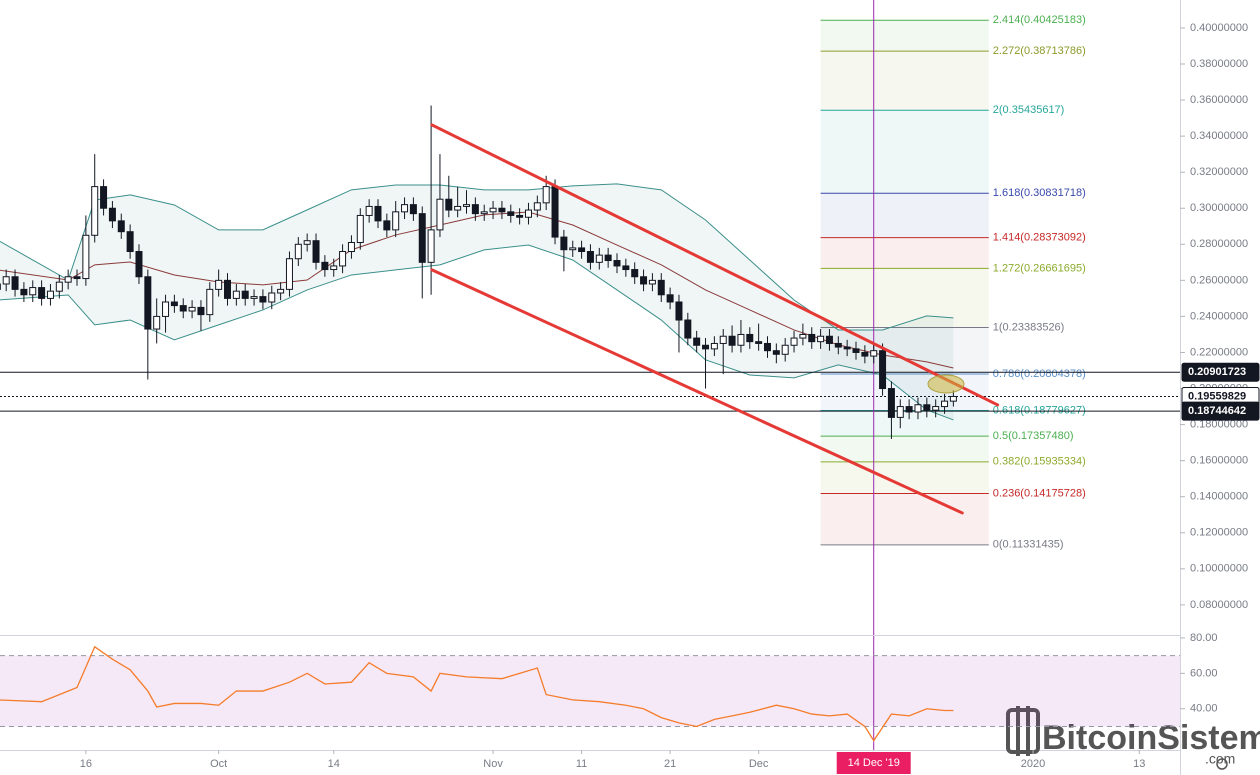 The height and width of the screenshot is (775, 1260). I want to click on price-tag-label: 0.19559829, so click(1217, 396).